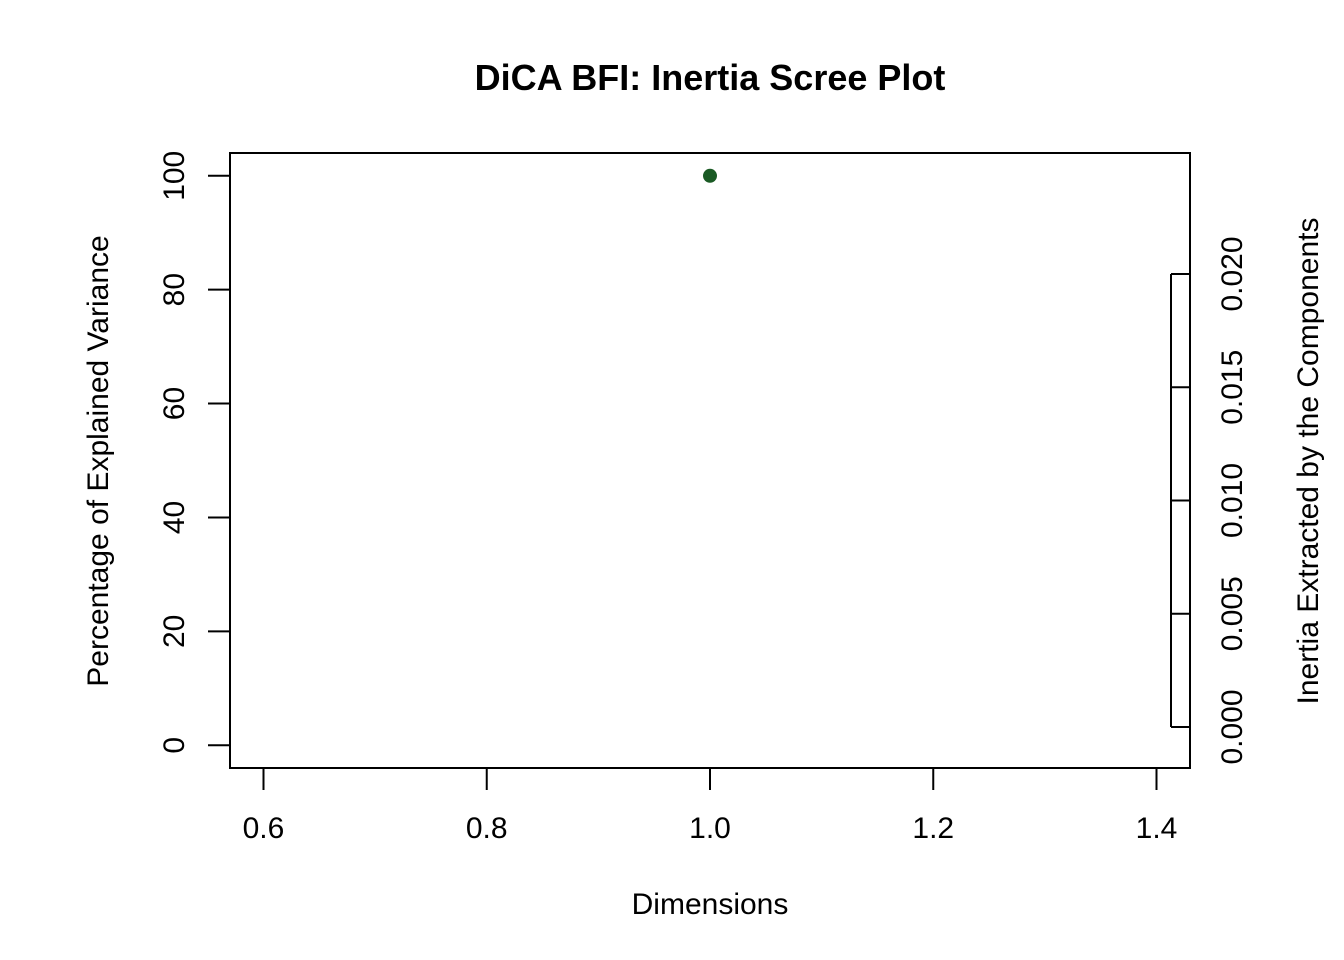 The image size is (1344, 960). I want to click on x-tick-label: 0.6, so click(264, 828).